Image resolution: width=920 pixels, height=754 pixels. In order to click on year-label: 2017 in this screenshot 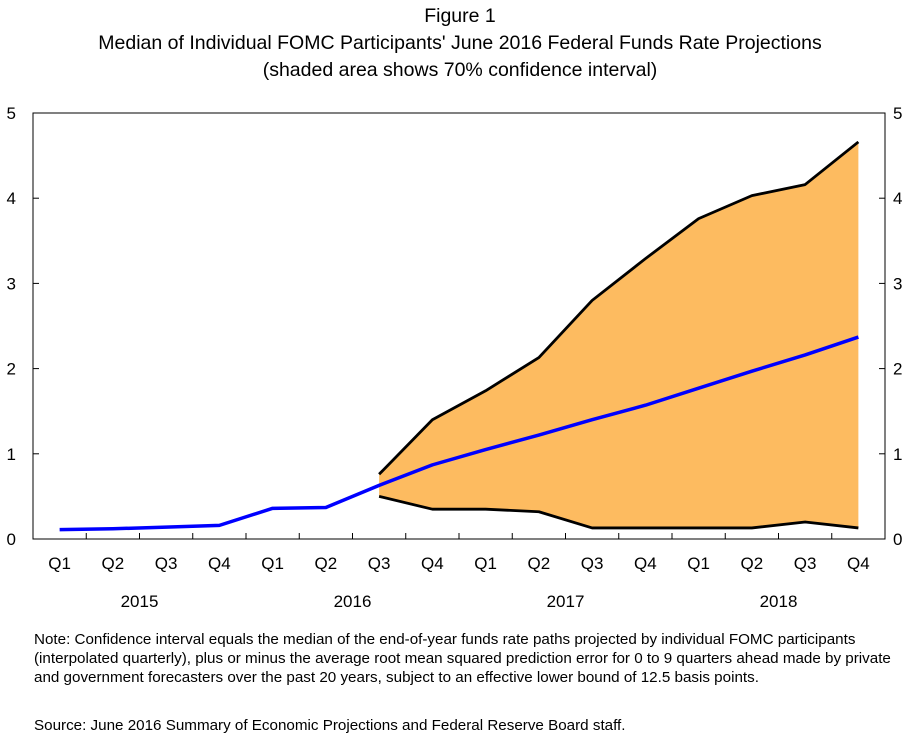, I will do `click(566, 601)`.